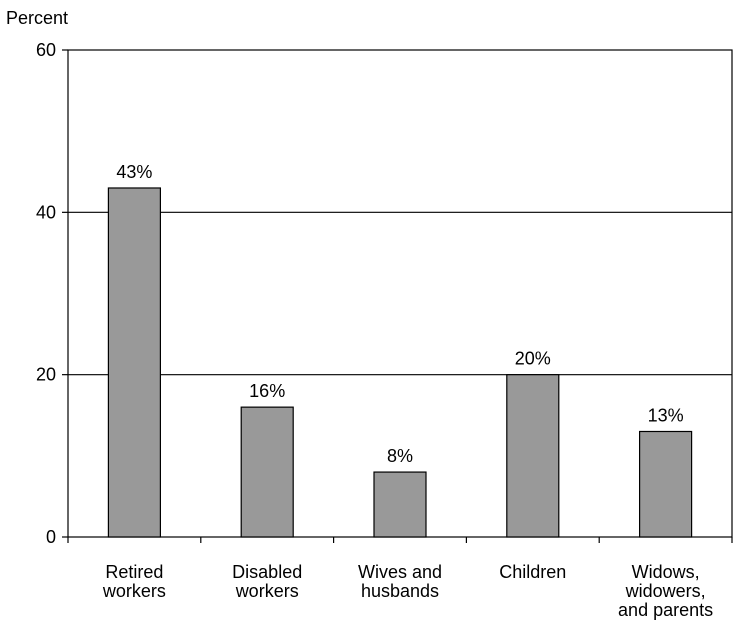 This screenshot has height=630, width=739. Describe the element at coordinates (46, 212) in the screenshot. I see `y-tick-label-40: 40` at that location.